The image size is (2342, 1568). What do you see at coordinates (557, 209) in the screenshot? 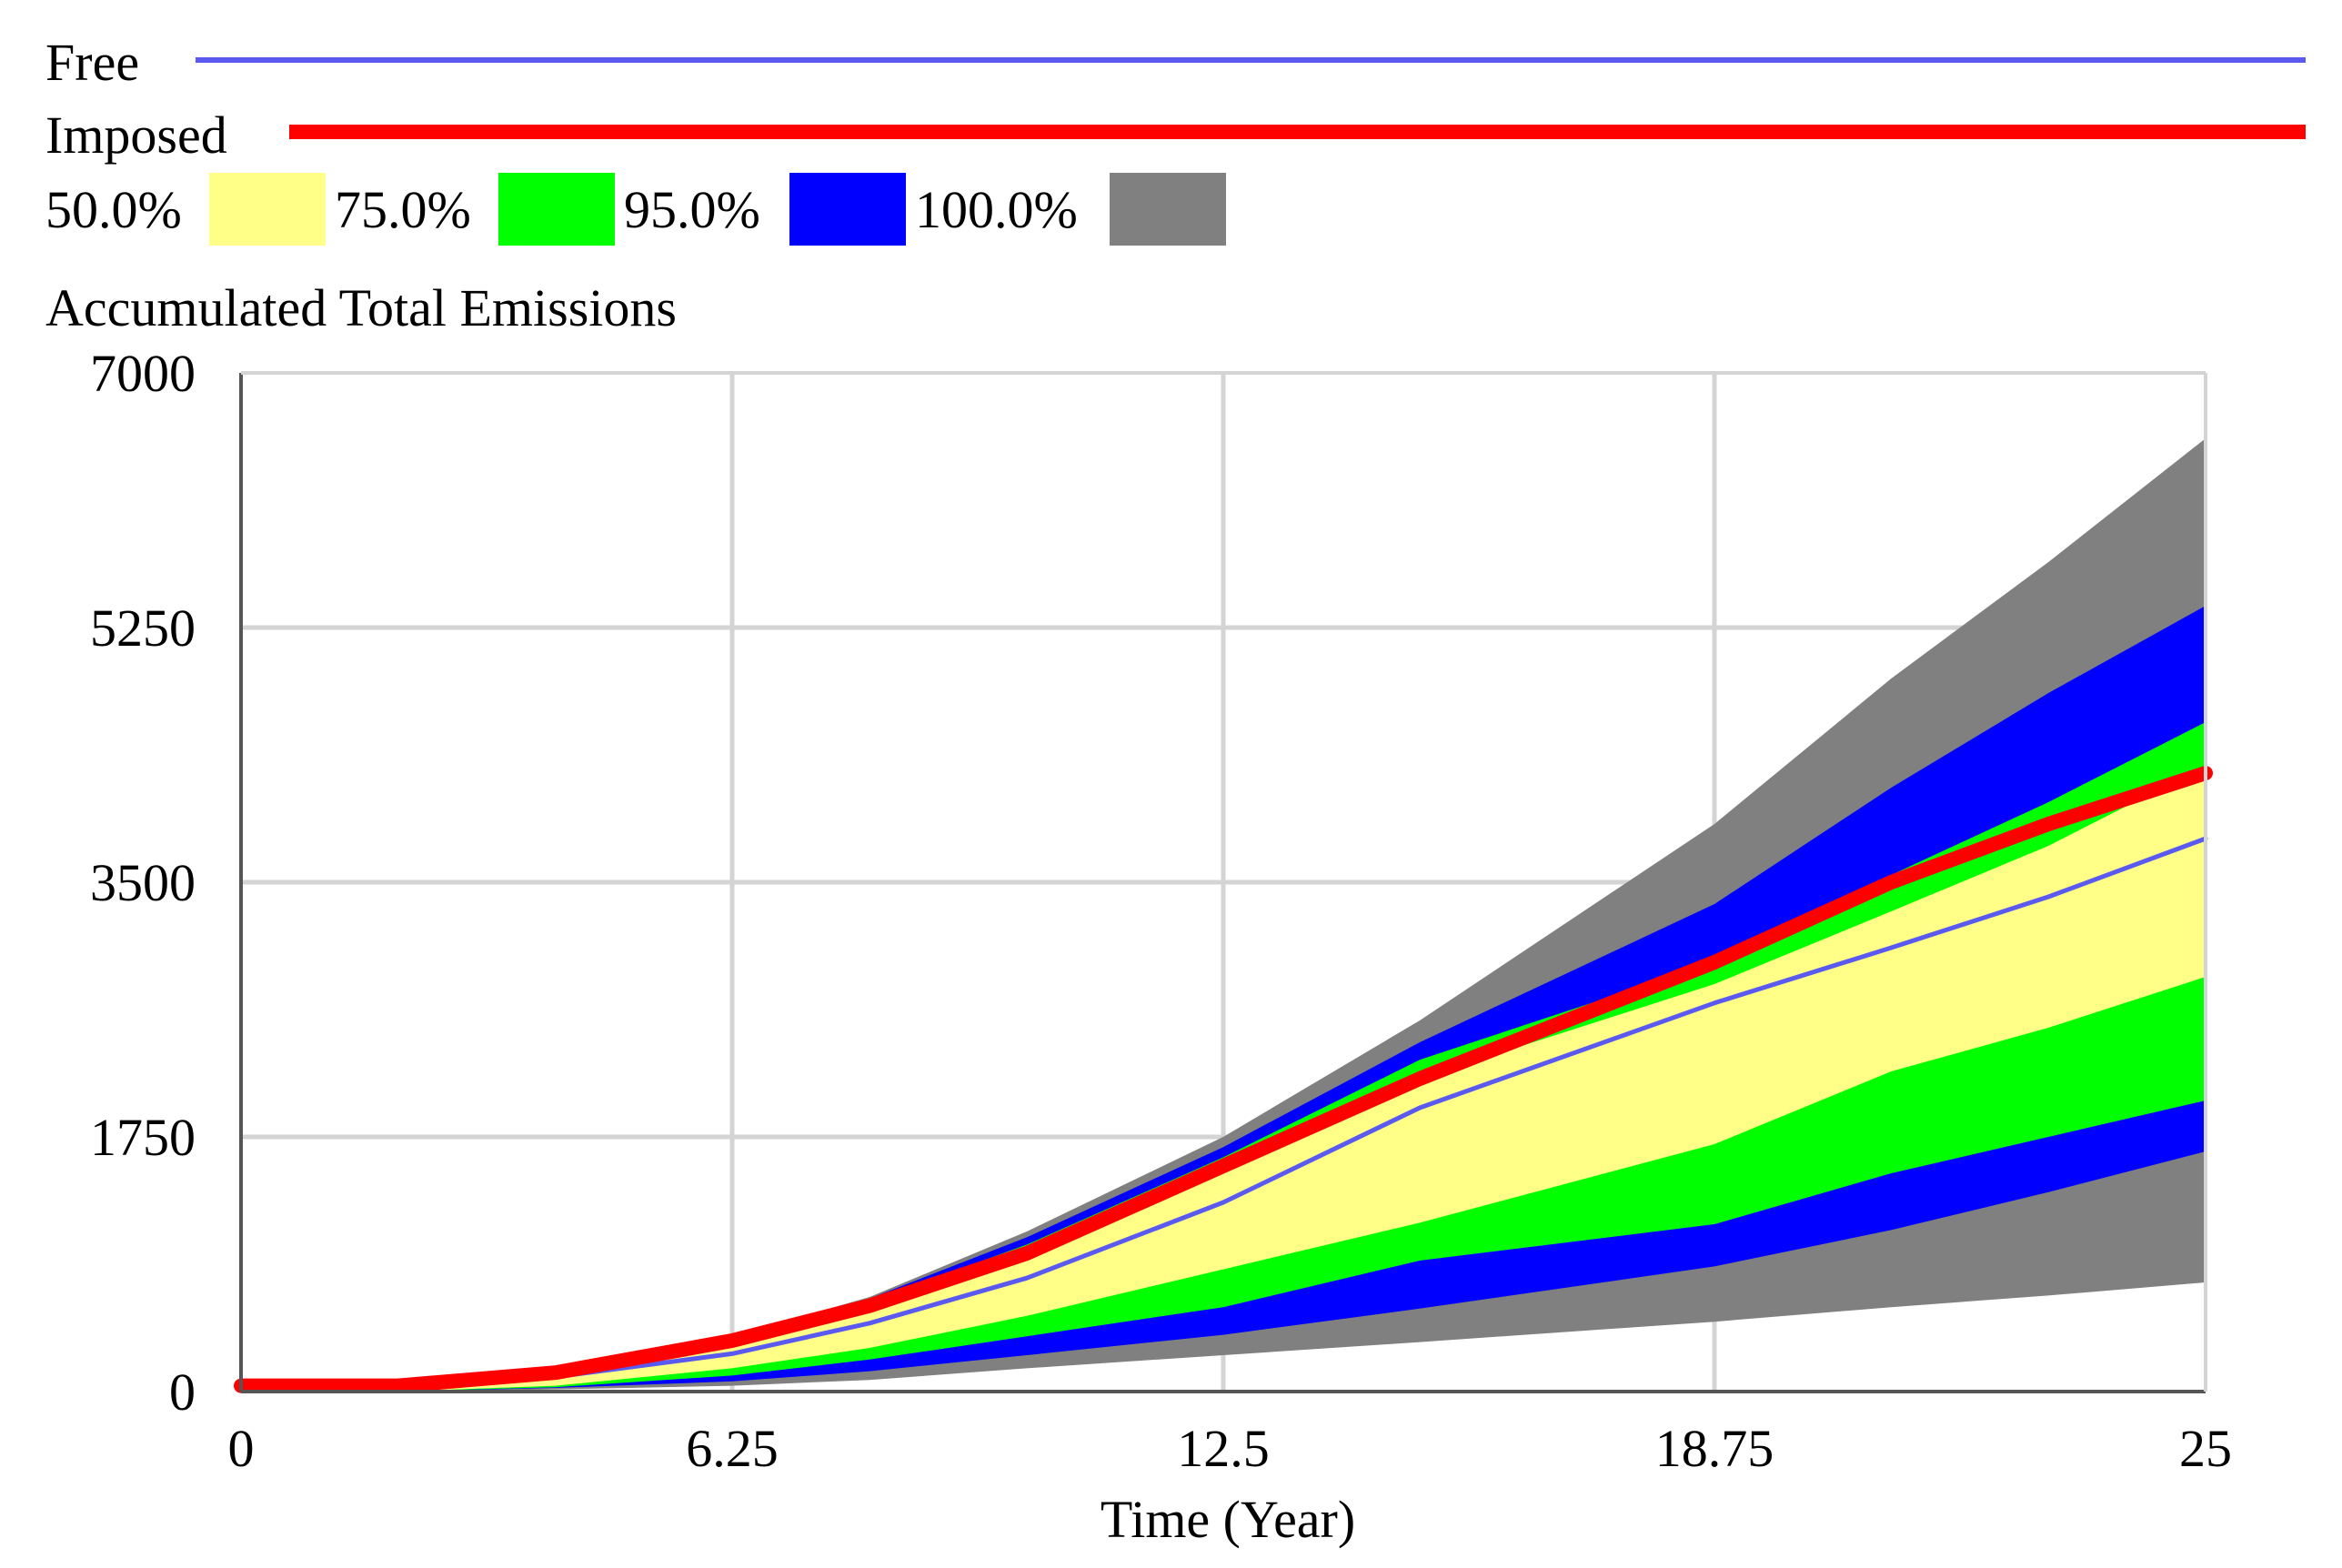
I see `legend-band-75-swatch` at bounding box center [557, 209].